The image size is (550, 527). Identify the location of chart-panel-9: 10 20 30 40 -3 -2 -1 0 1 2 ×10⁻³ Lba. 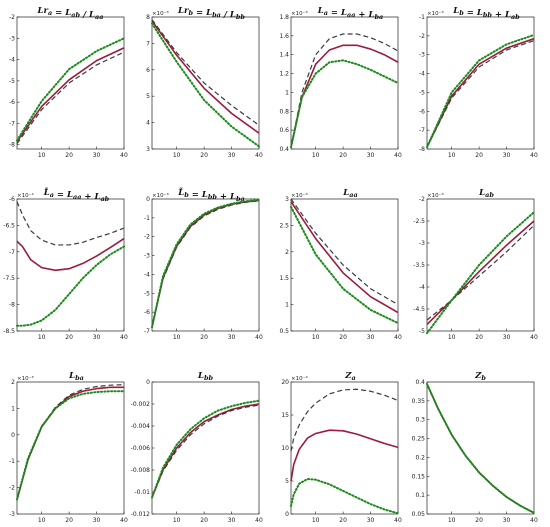
(68, 447).